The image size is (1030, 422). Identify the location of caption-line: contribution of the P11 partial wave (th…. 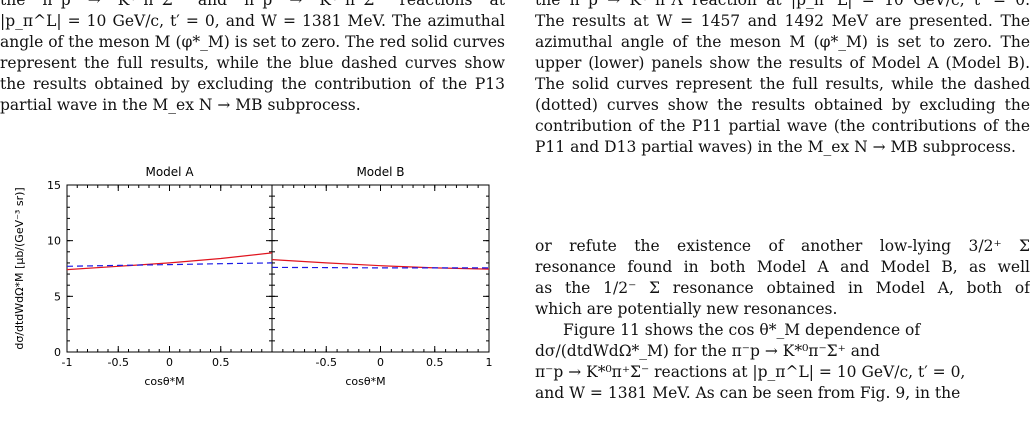
(782, 126).